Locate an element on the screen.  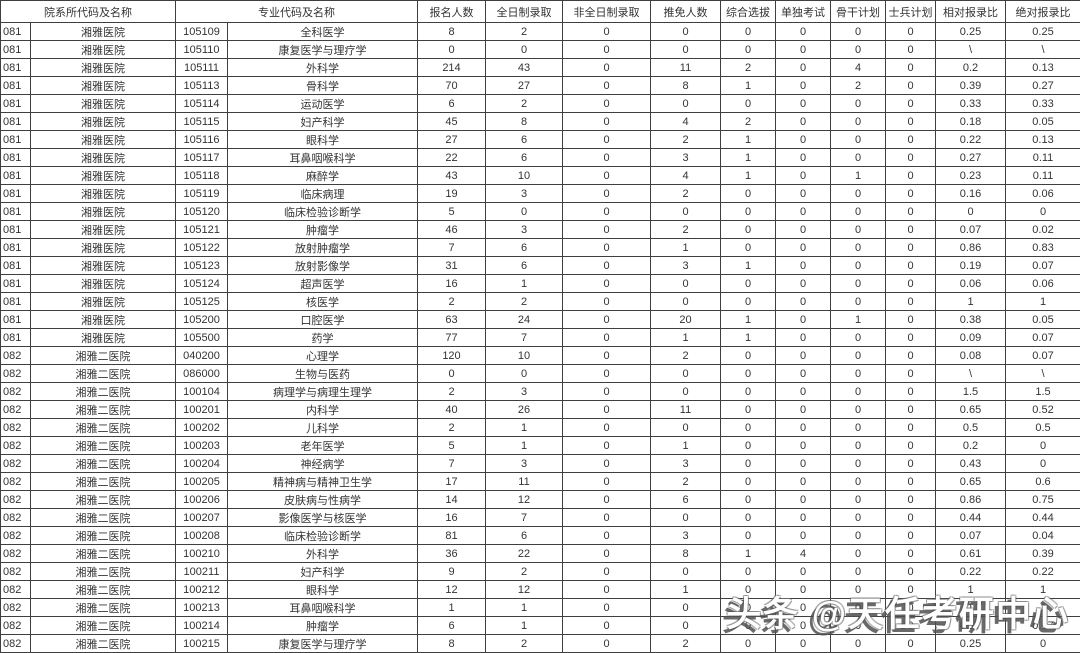
cell-major-code: 100210 is located at coordinates (201, 553).